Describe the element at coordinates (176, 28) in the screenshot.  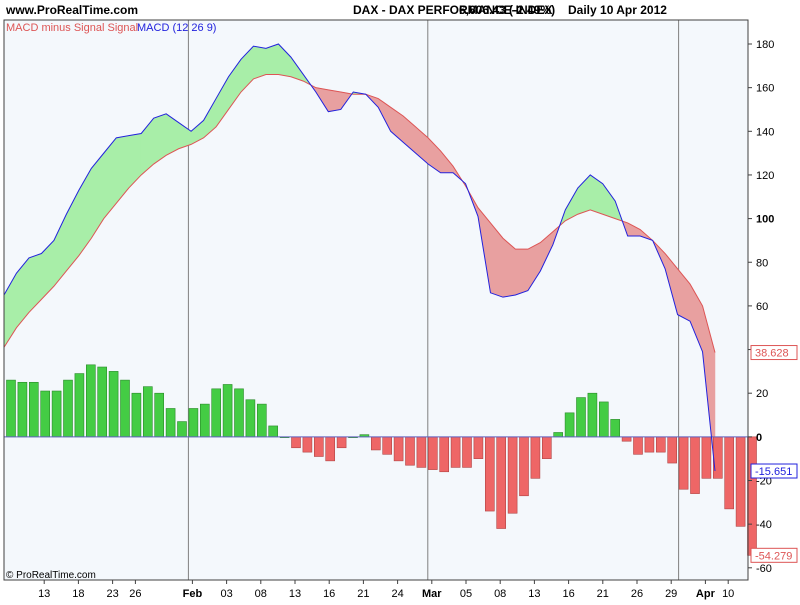
I see `legend-macd-label: MACD (12 26 9)` at that location.